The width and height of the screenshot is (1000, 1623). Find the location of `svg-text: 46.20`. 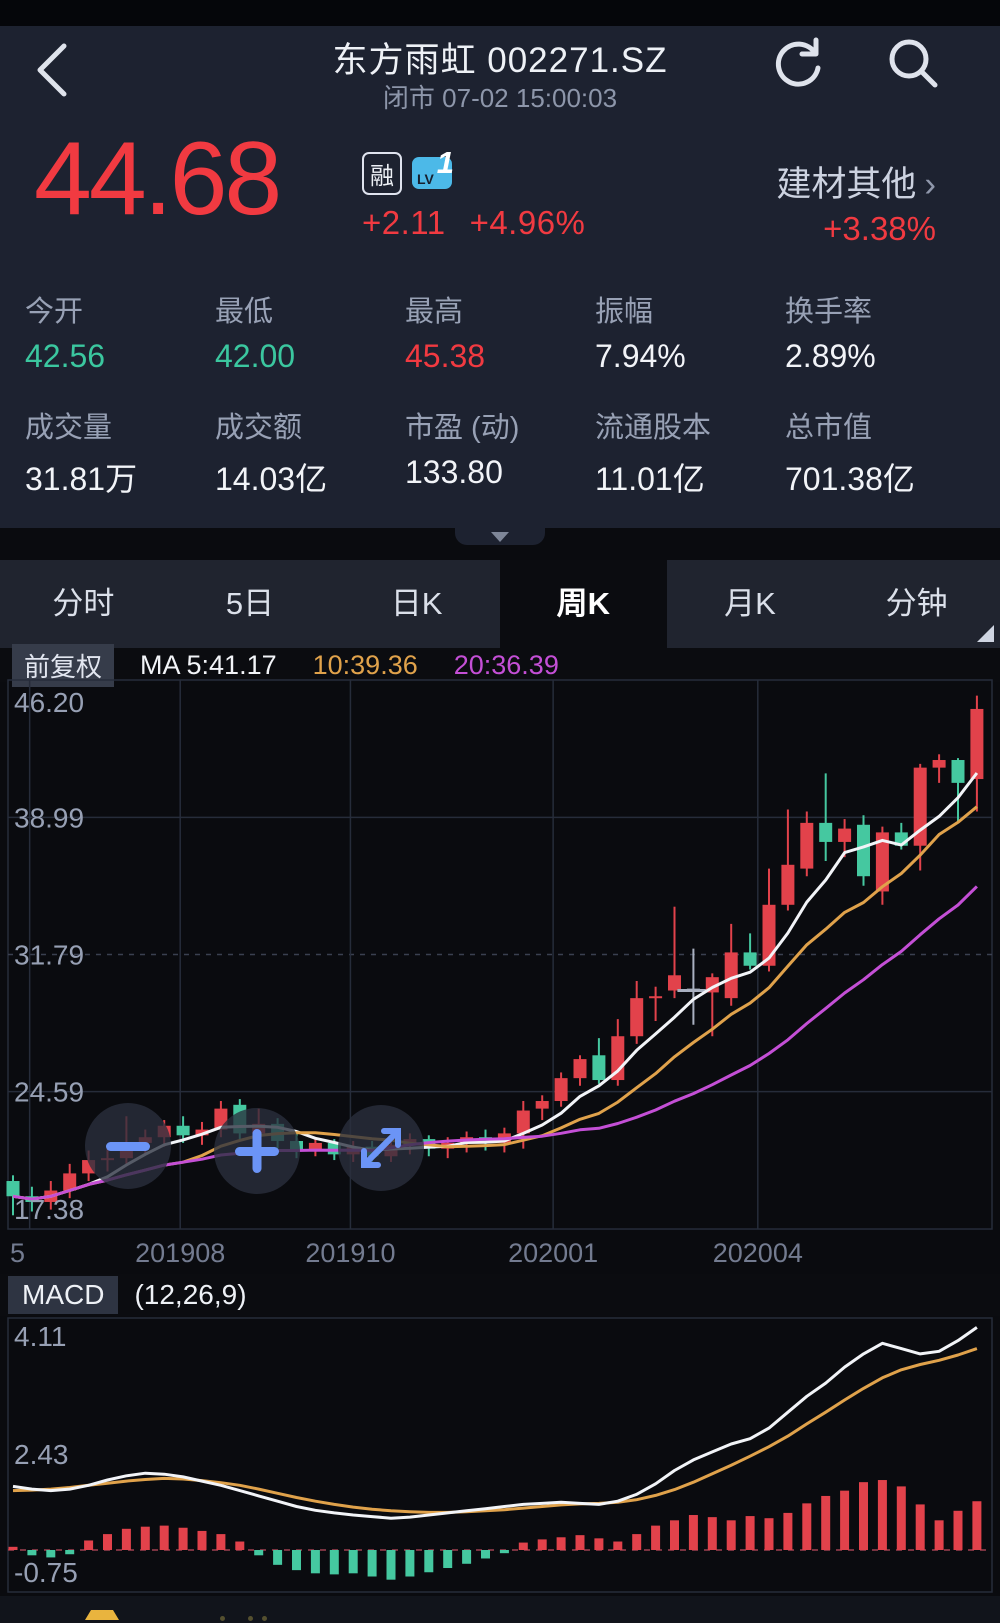

svg-text: 46.20 is located at coordinates (49, 702).